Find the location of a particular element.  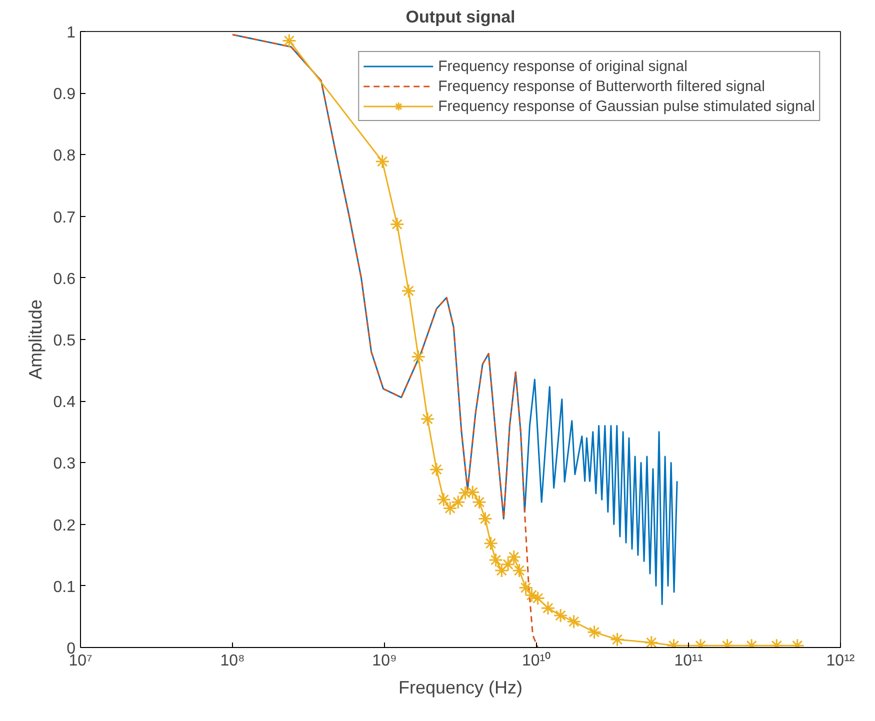

y-tick-label: 0.3 is located at coordinates (64, 464).